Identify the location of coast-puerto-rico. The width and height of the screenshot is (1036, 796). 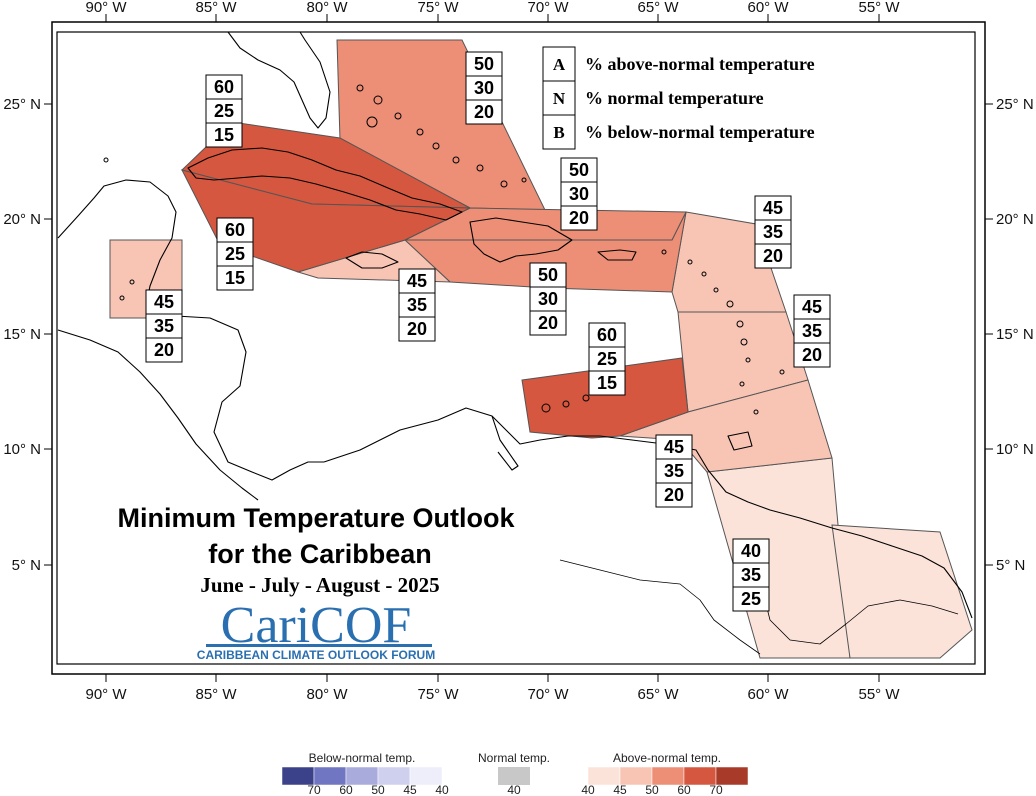
(617, 255).